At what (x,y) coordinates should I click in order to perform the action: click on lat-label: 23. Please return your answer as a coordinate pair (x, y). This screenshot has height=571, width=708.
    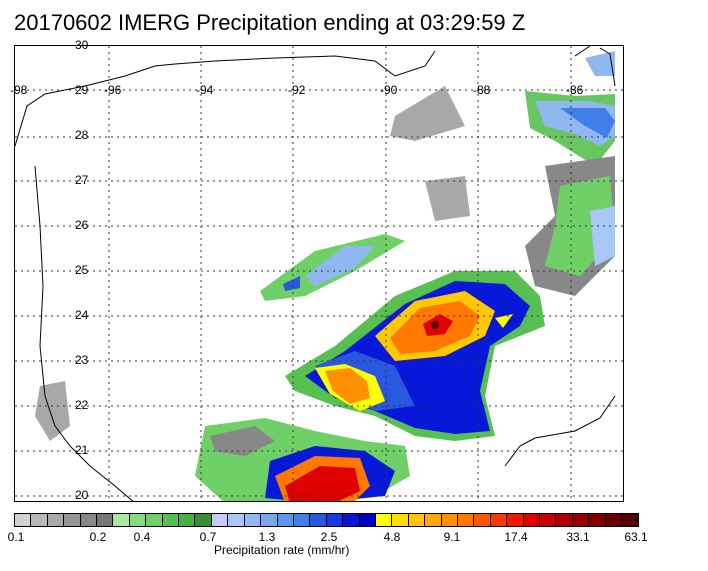
    Looking at the image, I should click on (82, 360).